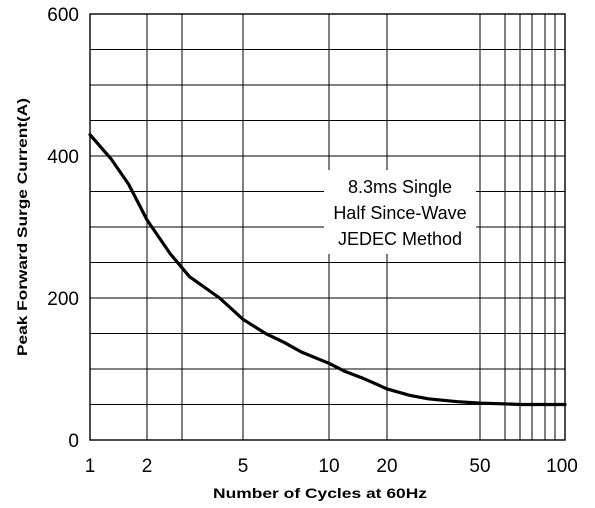  Describe the element at coordinates (90, 466) in the screenshot. I see `x-tick-label: 1` at that location.